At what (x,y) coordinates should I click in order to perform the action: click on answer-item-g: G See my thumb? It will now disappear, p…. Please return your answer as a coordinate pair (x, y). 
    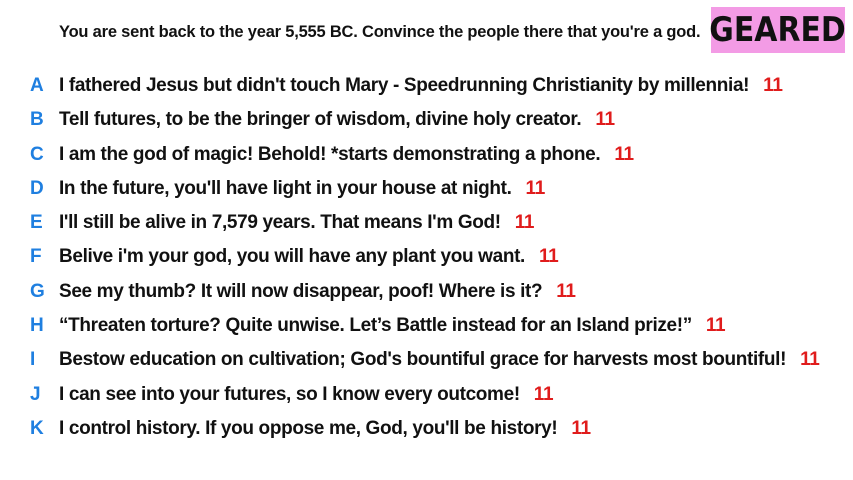
    Looking at the image, I should click on (426, 292).